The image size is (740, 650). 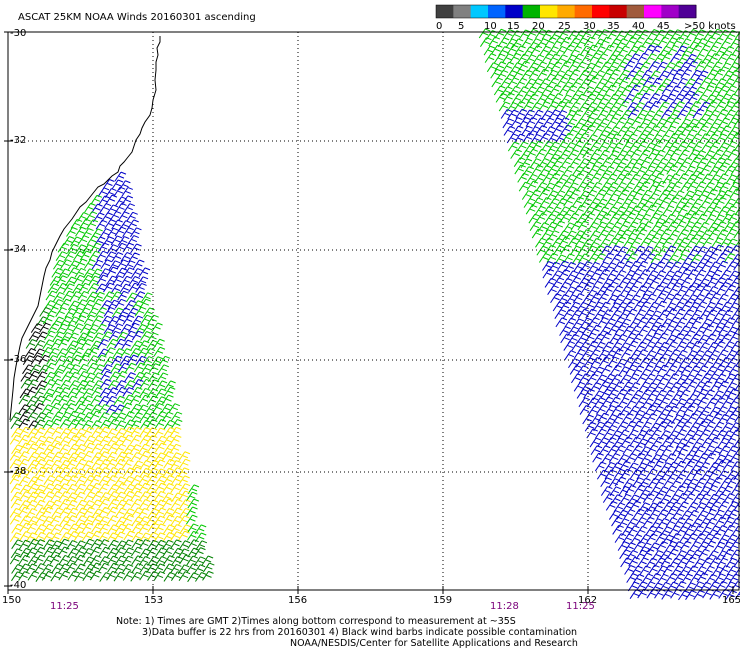 What do you see at coordinates (513, 26) in the screenshot?
I see `legend-label: 15` at bounding box center [513, 26].